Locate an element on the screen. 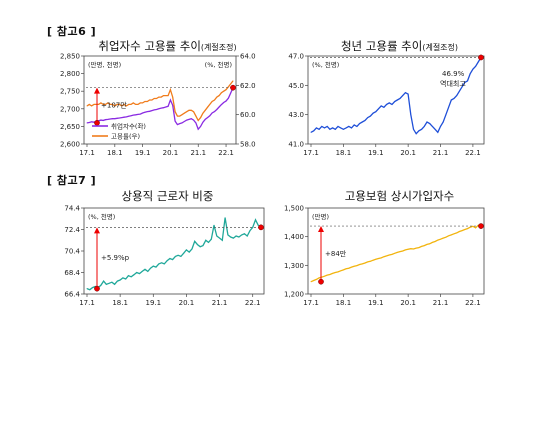  chart1-ytick-label-3: 2,750 is located at coordinates (70, 92).